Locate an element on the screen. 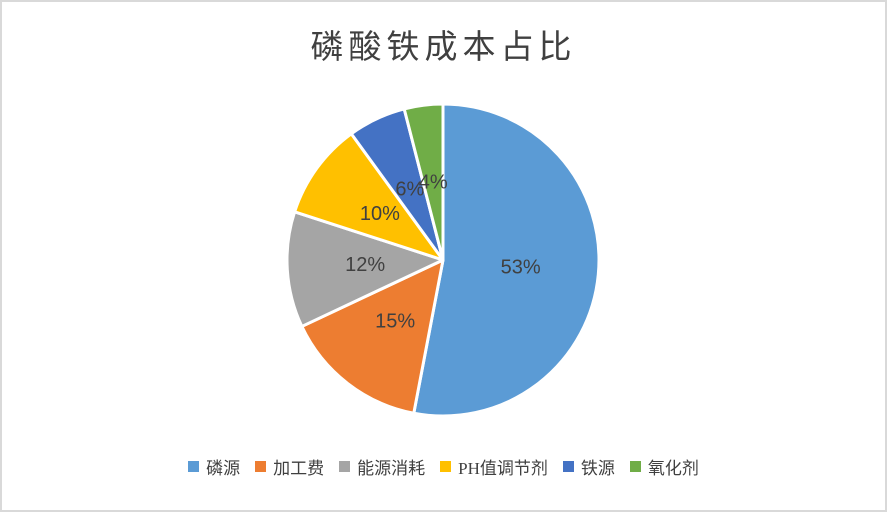 The width and height of the screenshot is (887, 512). pie-slice-data-label: 6% is located at coordinates (409, 189).